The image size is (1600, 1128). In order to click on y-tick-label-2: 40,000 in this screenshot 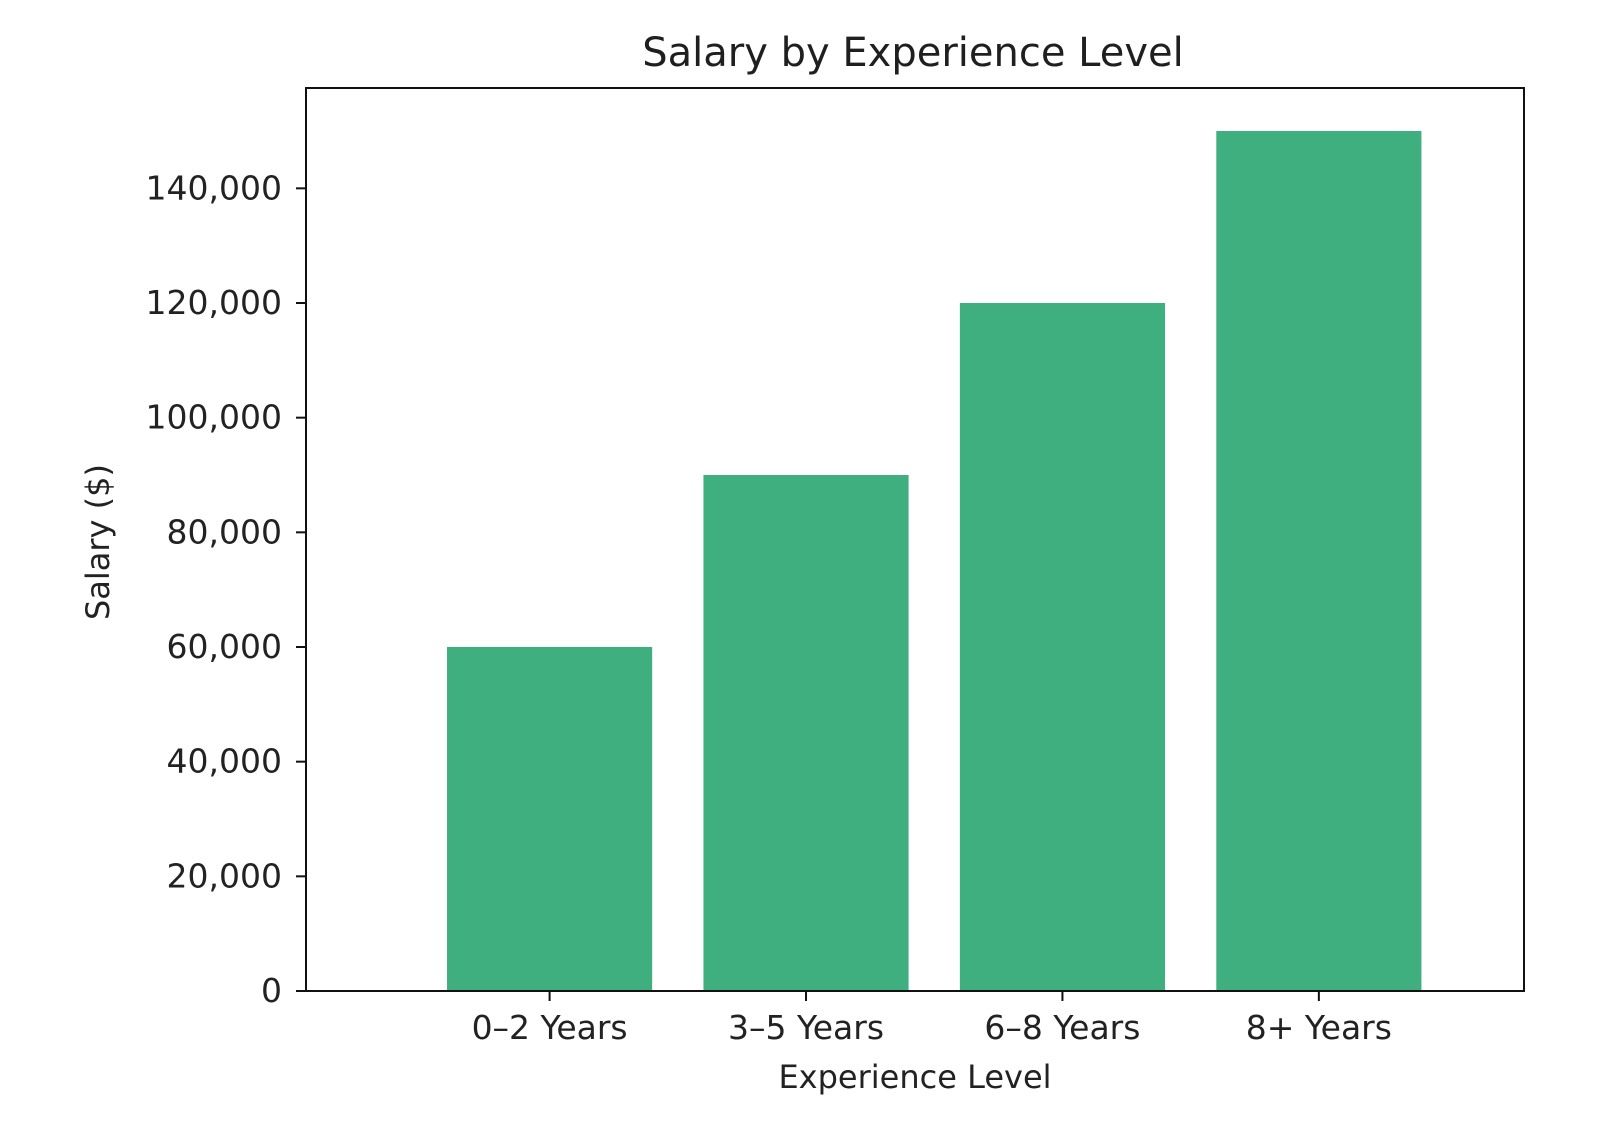, I will do `click(224, 761)`.